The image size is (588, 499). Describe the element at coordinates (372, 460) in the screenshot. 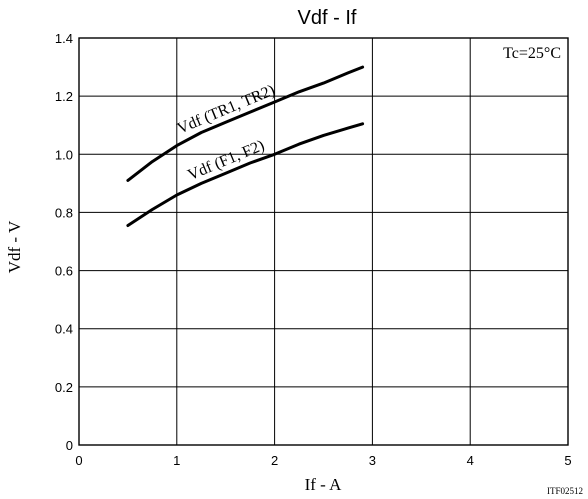

I see `x-tick-label: 3` at that location.